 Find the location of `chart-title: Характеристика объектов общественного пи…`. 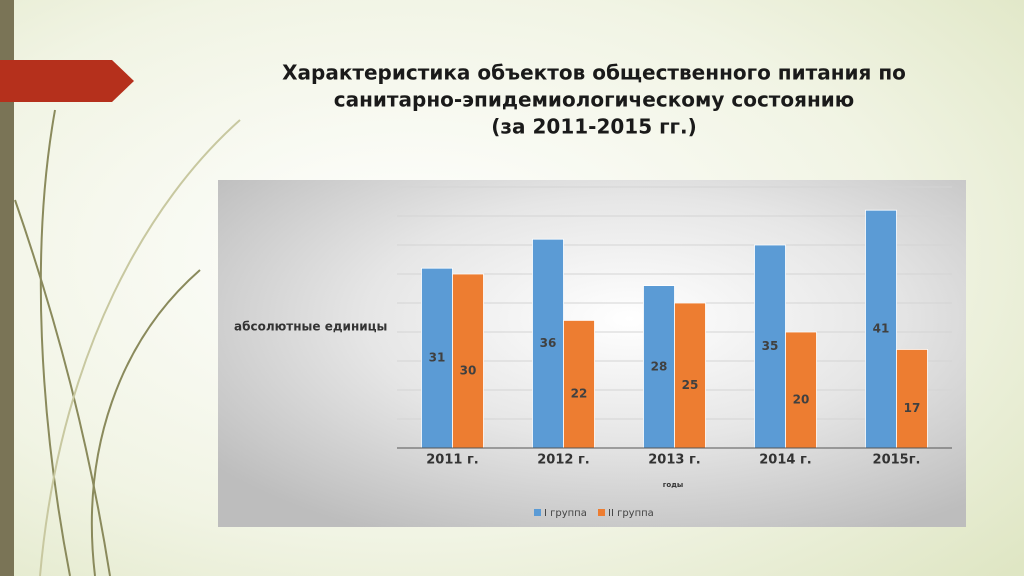

chart-title: Характеристика объектов общественного пи… is located at coordinates (594, 73).